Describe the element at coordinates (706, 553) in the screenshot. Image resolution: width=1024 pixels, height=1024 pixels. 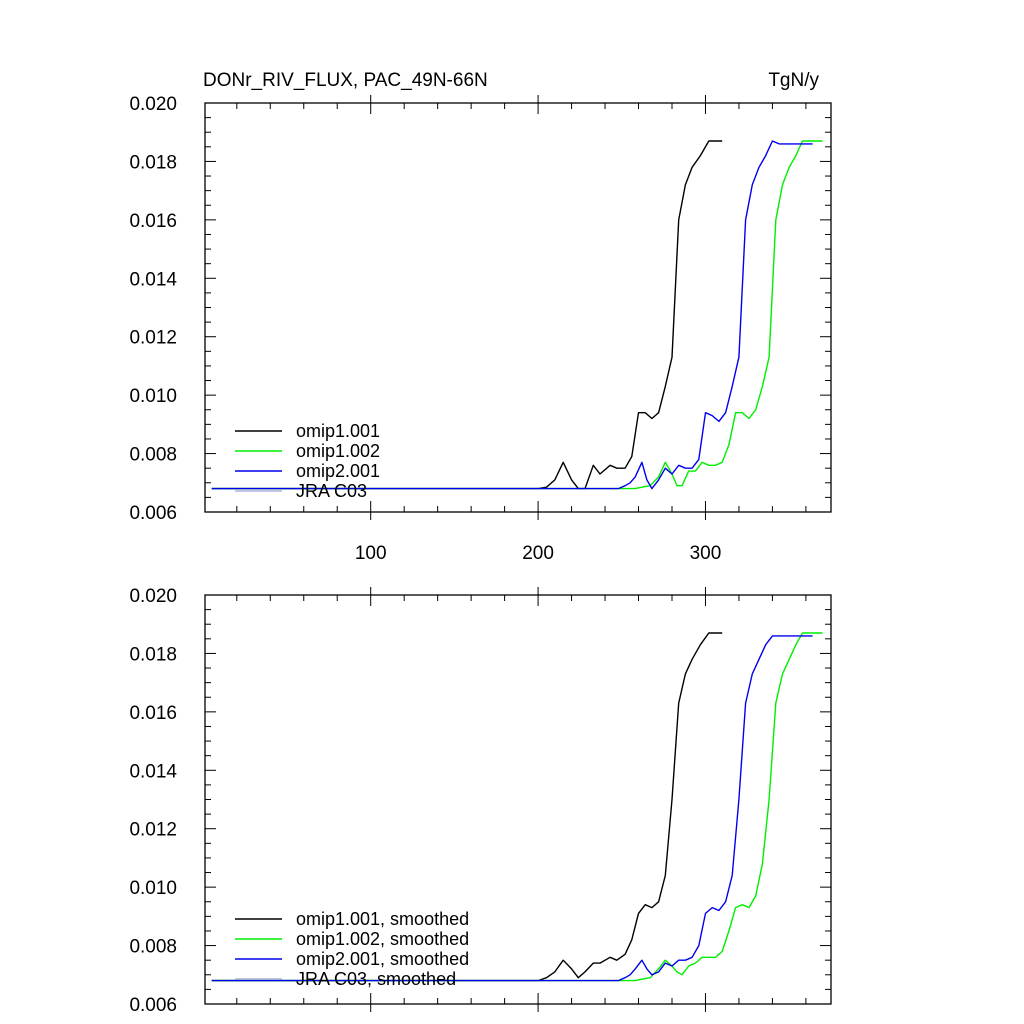
I see `x-tick-label: 300` at that location.